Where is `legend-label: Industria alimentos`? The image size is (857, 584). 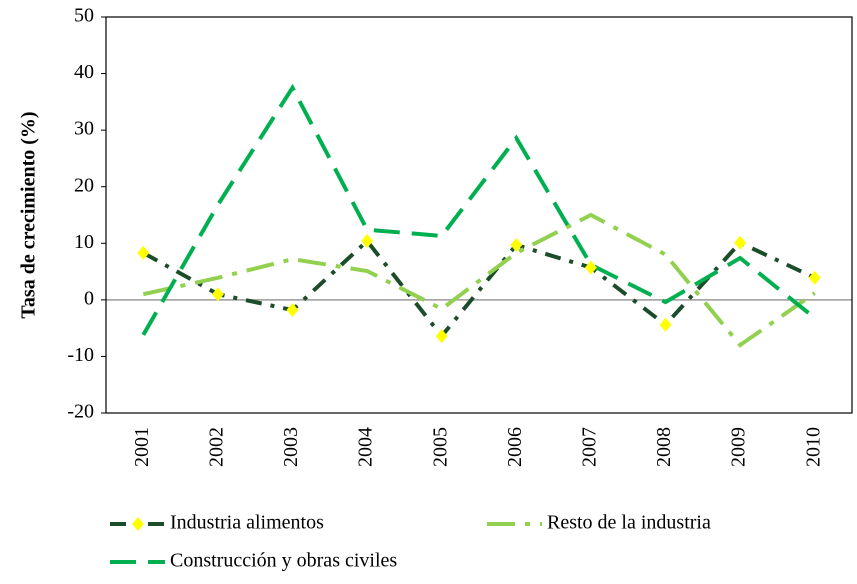 legend-label: Industria alimentos is located at coordinates (247, 523).